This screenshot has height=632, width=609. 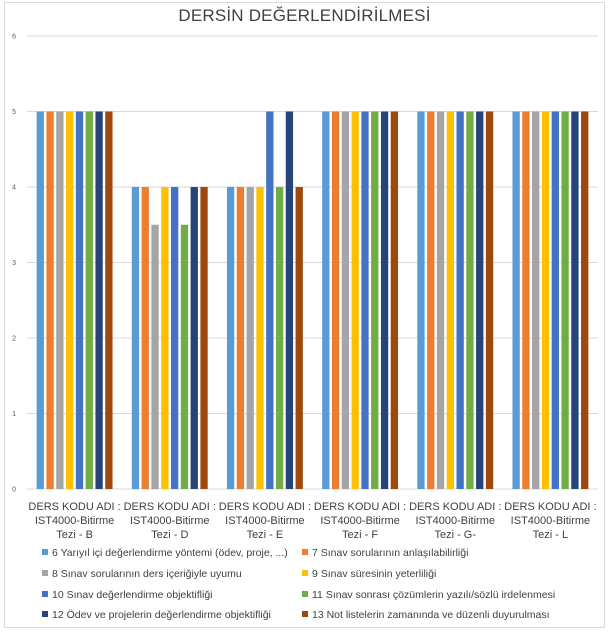 What do you see at coordinates (374, 574) in the screenshot?
I see `legend-label: 9 Sınav süresinin yeterliliği` at bounding box center [374, 574].